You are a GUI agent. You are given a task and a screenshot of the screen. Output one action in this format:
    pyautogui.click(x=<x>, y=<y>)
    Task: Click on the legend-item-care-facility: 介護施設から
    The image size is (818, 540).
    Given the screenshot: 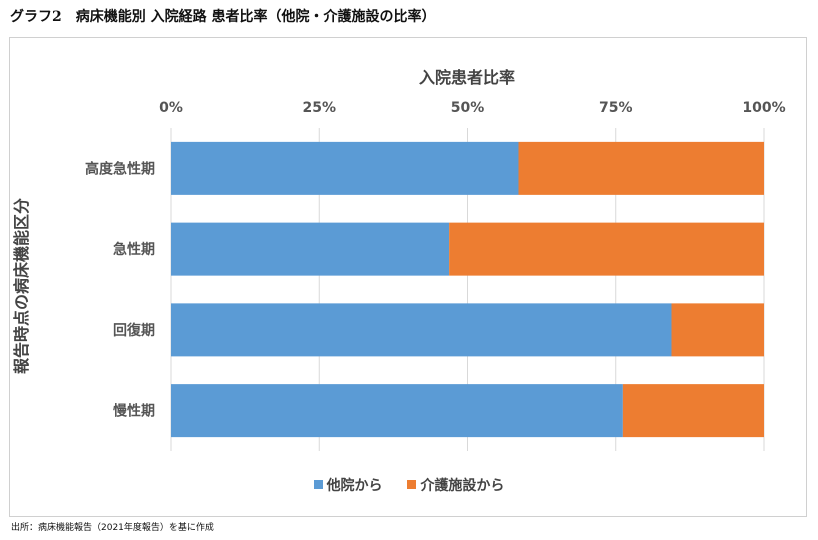 What is the action you would take?
    pyautogui.click(x=455, y=485)
    